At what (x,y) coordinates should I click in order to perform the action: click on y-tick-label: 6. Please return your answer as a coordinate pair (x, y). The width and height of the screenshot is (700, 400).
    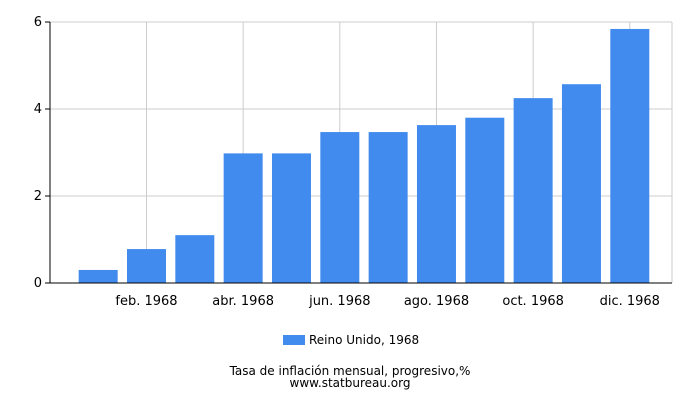
    Looking at the image, I should click on (38, 22).